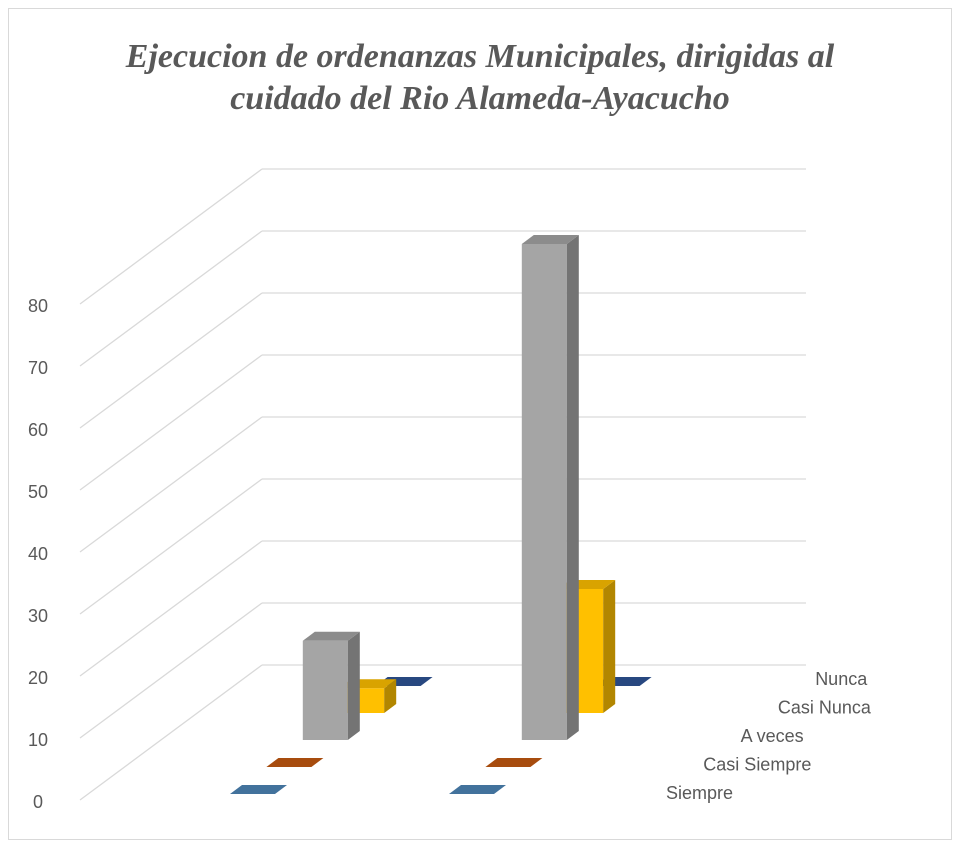 The height and width of the screenshot is (847, 959). What do you see at coordinates (38, 306) in the screenshot?
I see `y-tick-label: 80` at bounding box center [38, 306].